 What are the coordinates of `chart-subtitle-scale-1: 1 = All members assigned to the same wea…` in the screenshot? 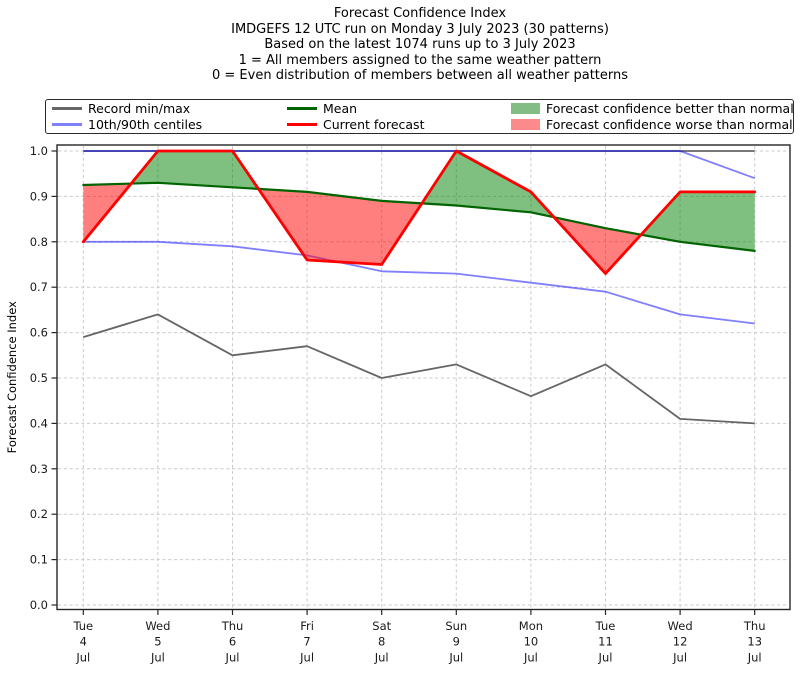 It's located at (420, 60).